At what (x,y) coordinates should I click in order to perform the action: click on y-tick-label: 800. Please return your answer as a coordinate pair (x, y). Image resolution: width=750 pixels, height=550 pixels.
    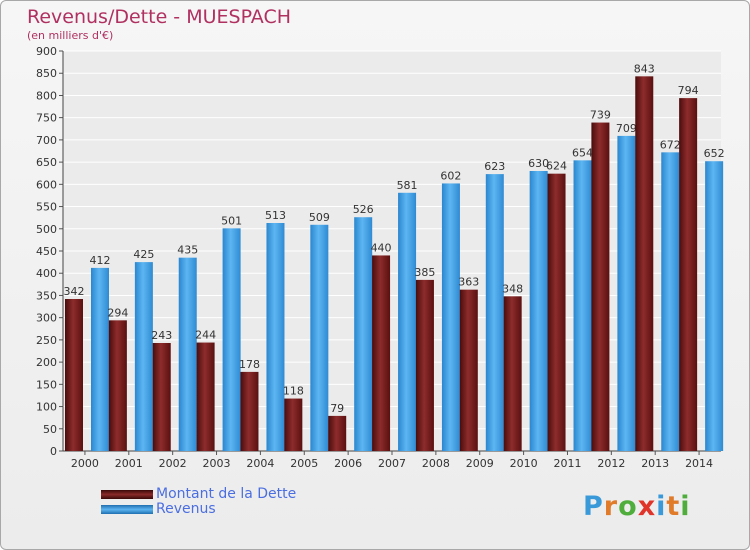
    Looking at the image, I should click on (46, 95).